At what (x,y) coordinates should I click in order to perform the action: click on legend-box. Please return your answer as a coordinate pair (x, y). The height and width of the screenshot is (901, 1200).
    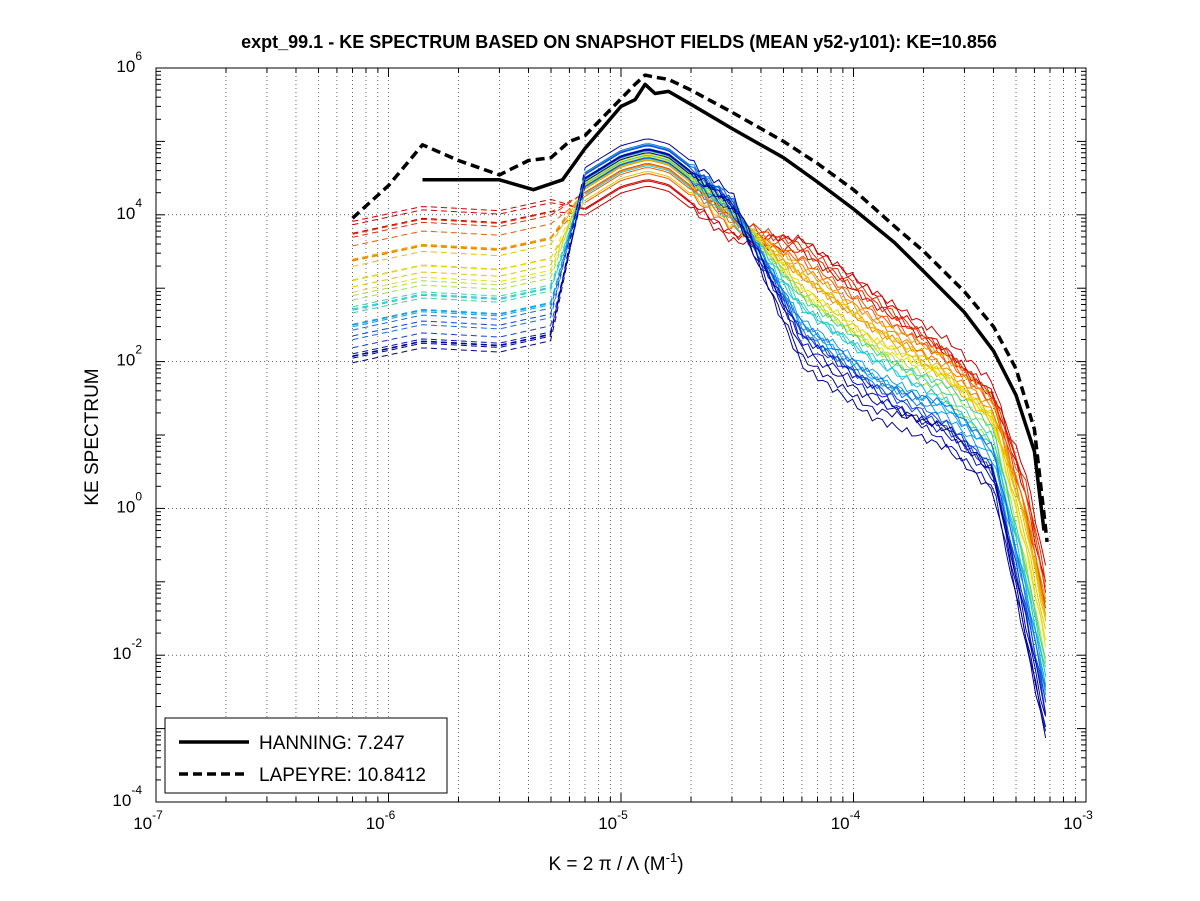
    Looking at the image, I should click on (306, 755).